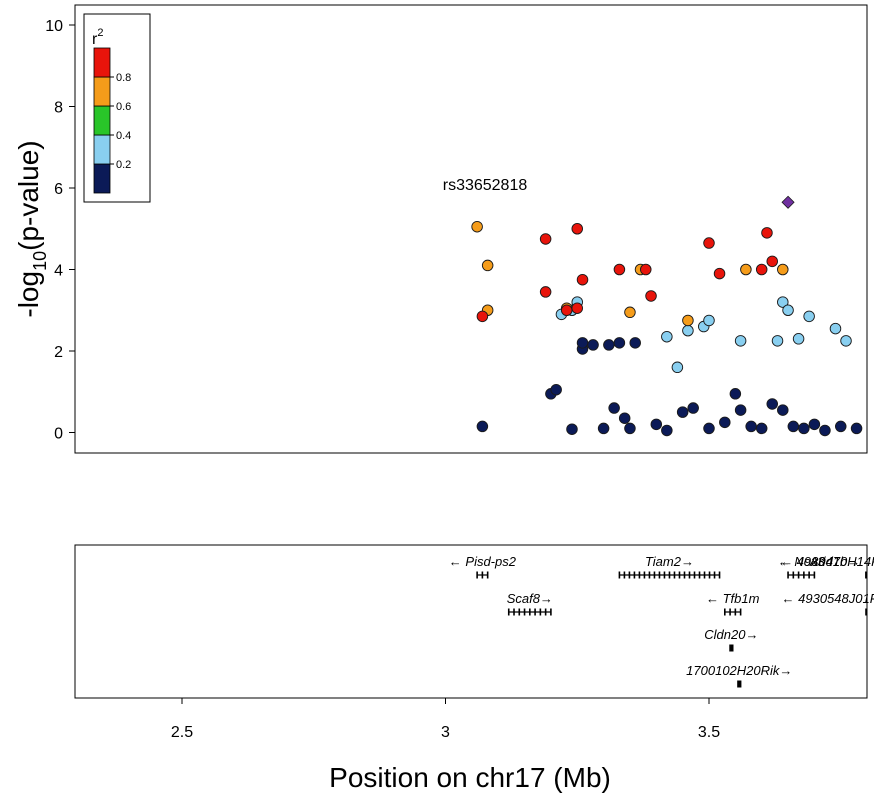 This screenshot has width=874, height=800. I want to click on lead-snp-marker, so click(788, 202).